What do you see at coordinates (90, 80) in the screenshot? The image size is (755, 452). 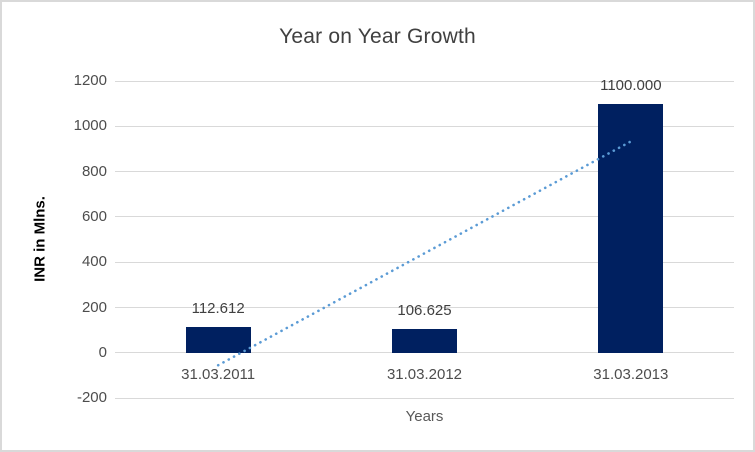 I see `y-tick-label: 1200` at bounding box center [90, 80].